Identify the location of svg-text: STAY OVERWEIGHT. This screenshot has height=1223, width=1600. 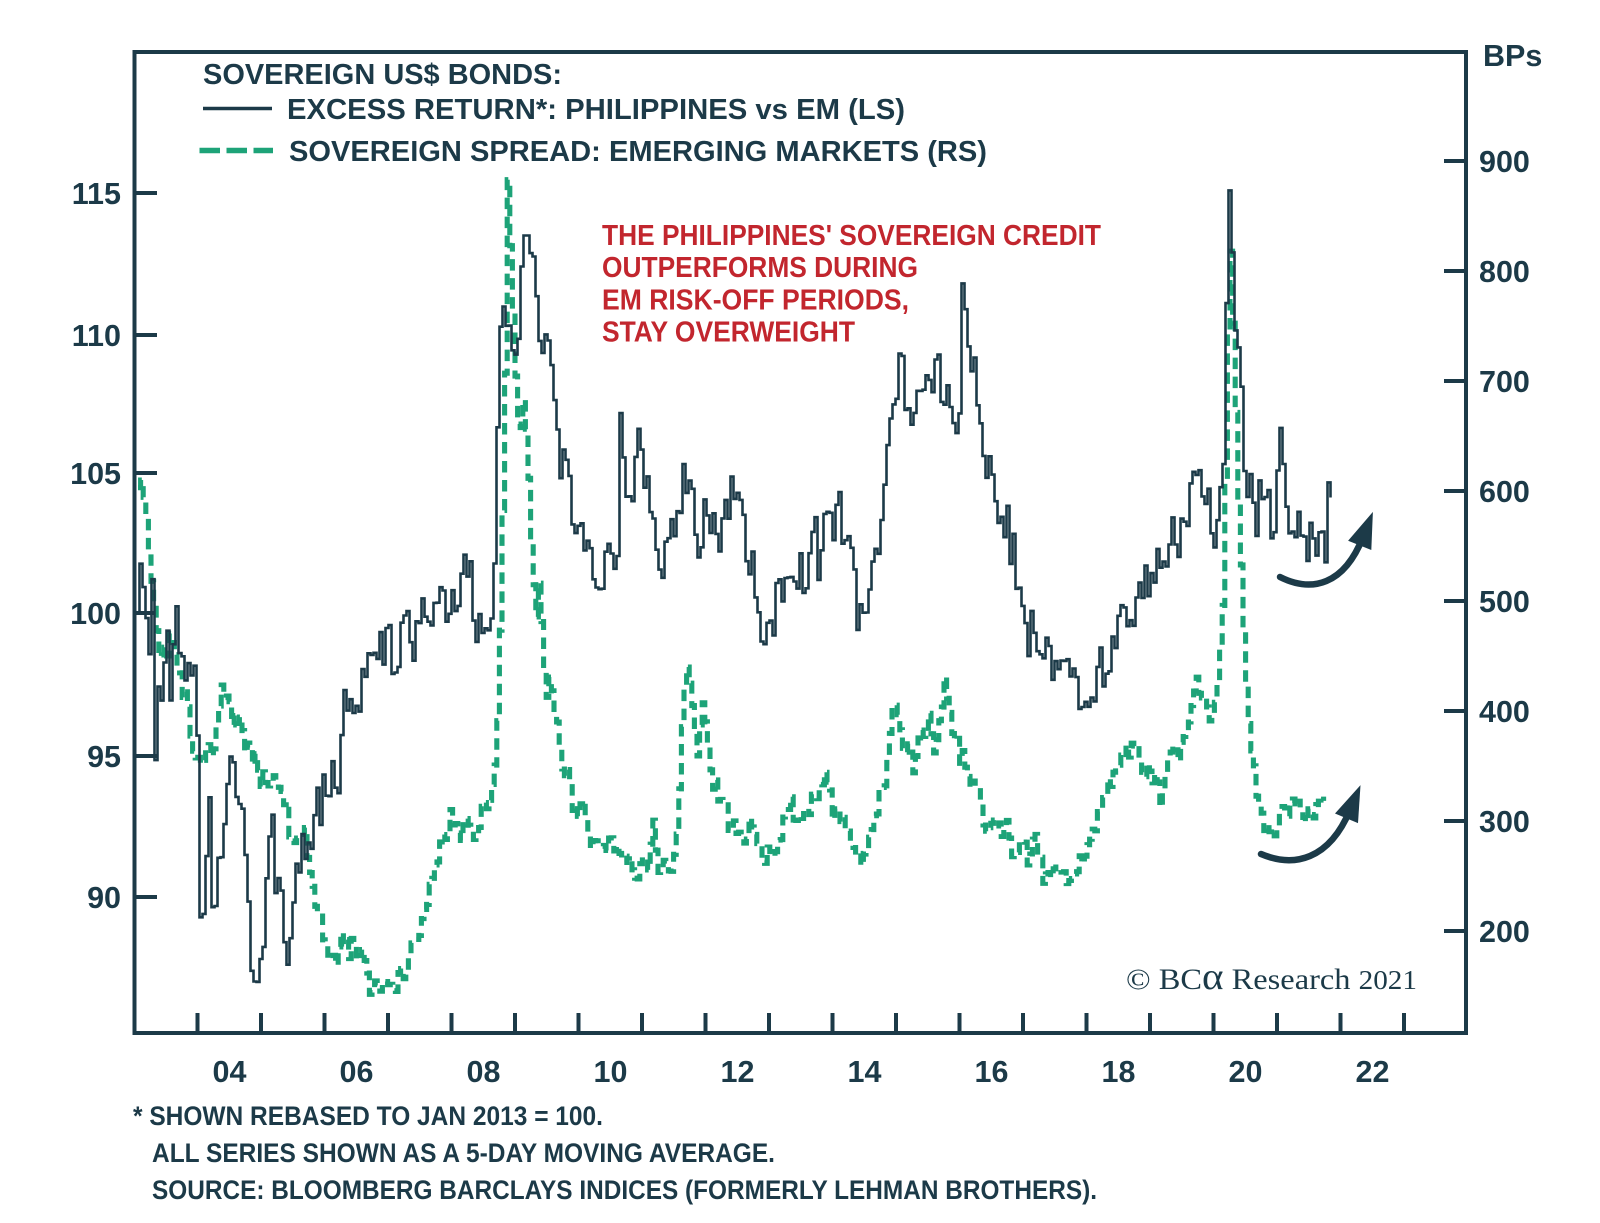
(728, 333).